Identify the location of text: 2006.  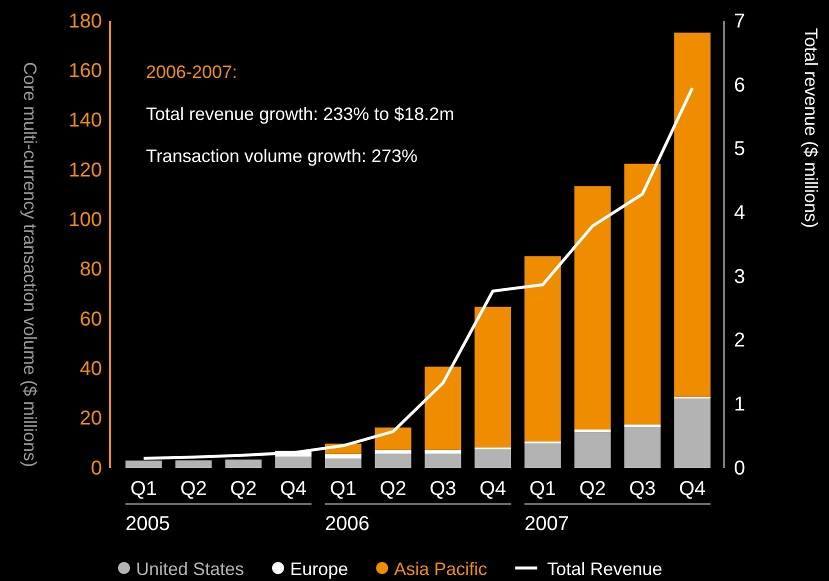
(347, 524).